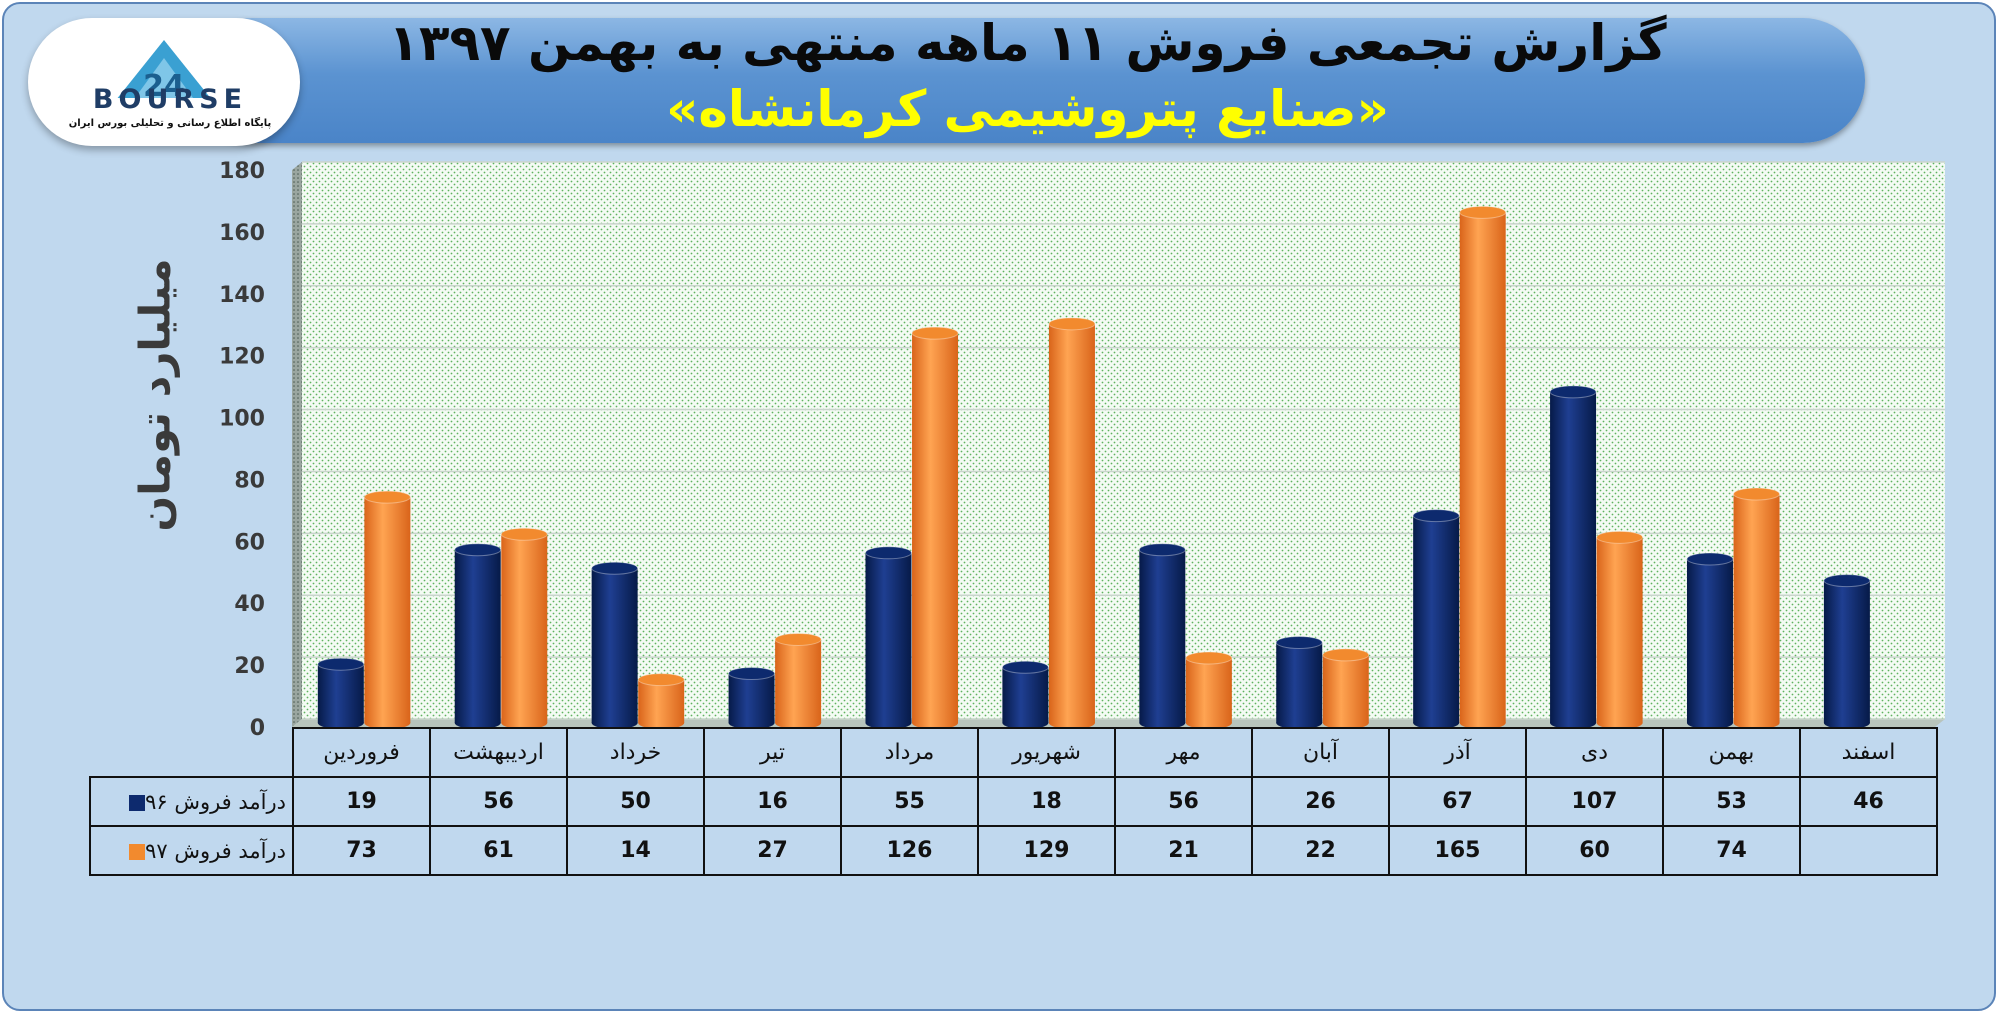  What do you see at coordinates (361, 850) in the screenshot?
I see `data-label-97: 73` at bounding box center [361, 850].